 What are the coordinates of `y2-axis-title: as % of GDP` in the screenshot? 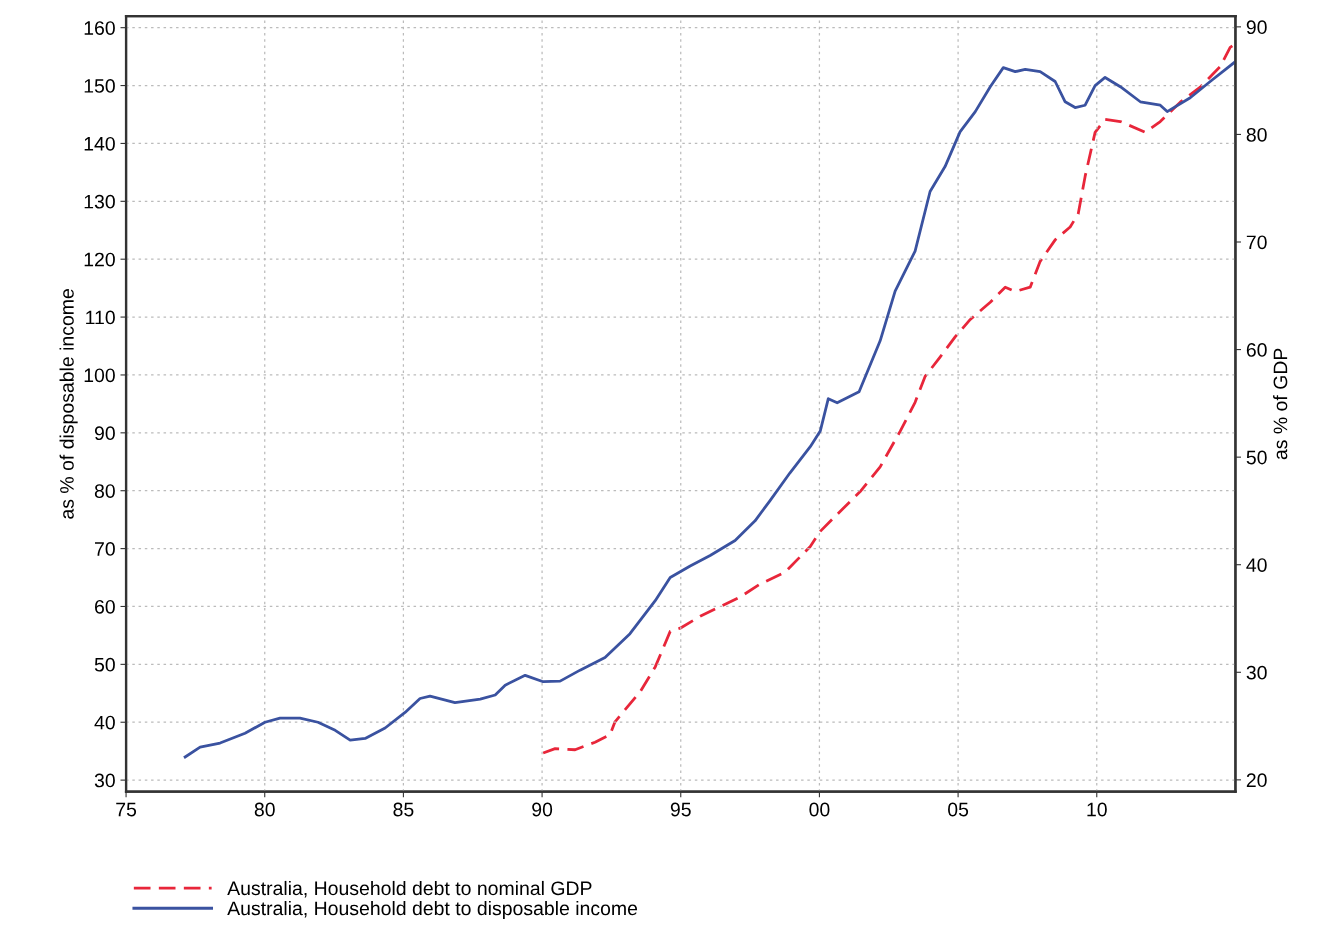 It's located at (1280, 404).